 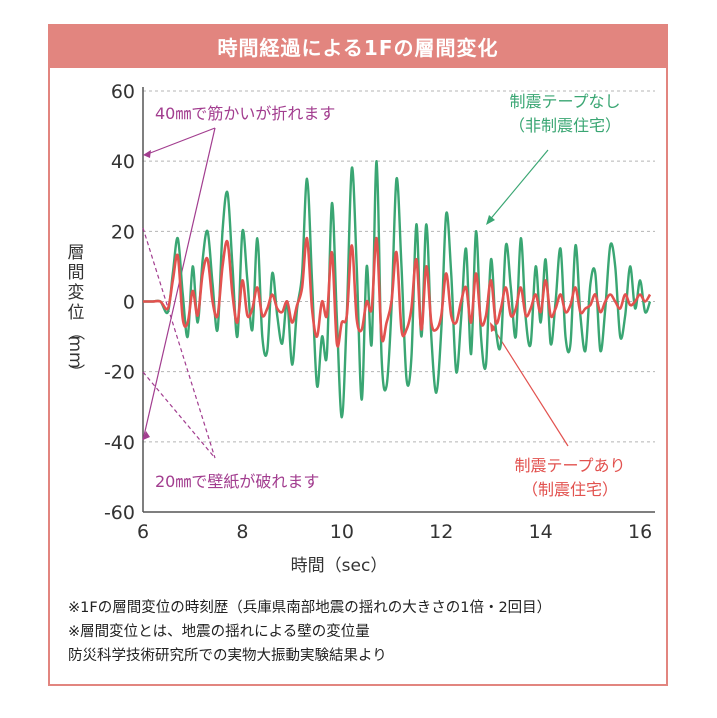 What do you see at coordinates (565, 125) in the screenshot?
I see `series-label-without-tape-sub: （非制震住宅）` at bounding box center [565, 125].